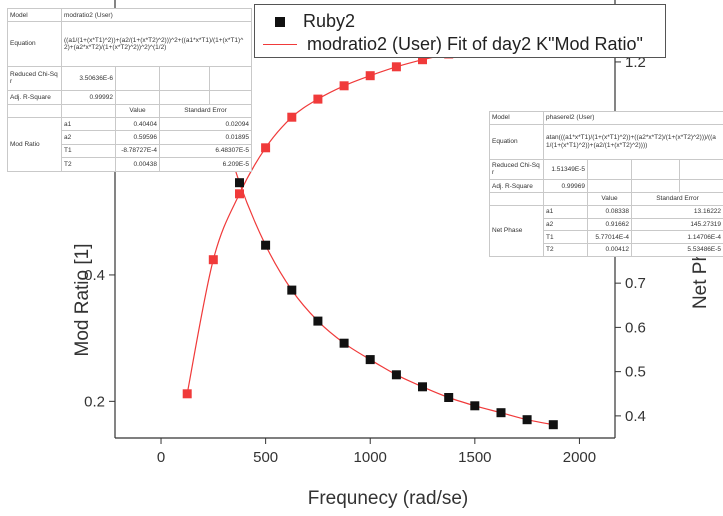 Image resolution: width=723 pixels, height=516 pixels. I want to click on x-tick-label: 0, so click(161, 457).